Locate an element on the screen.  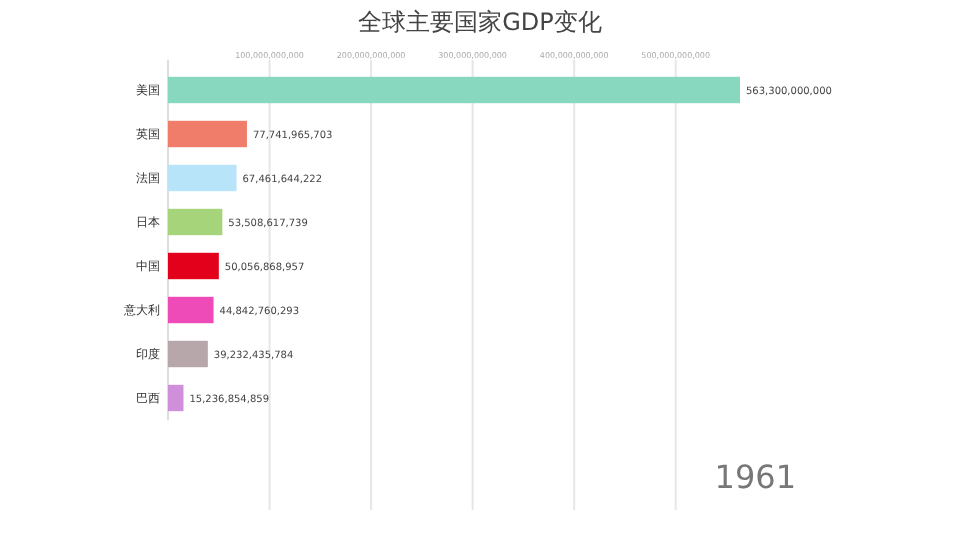
chart-title: 全球主要国家GDP变化 is located at coordinates (480, 22).